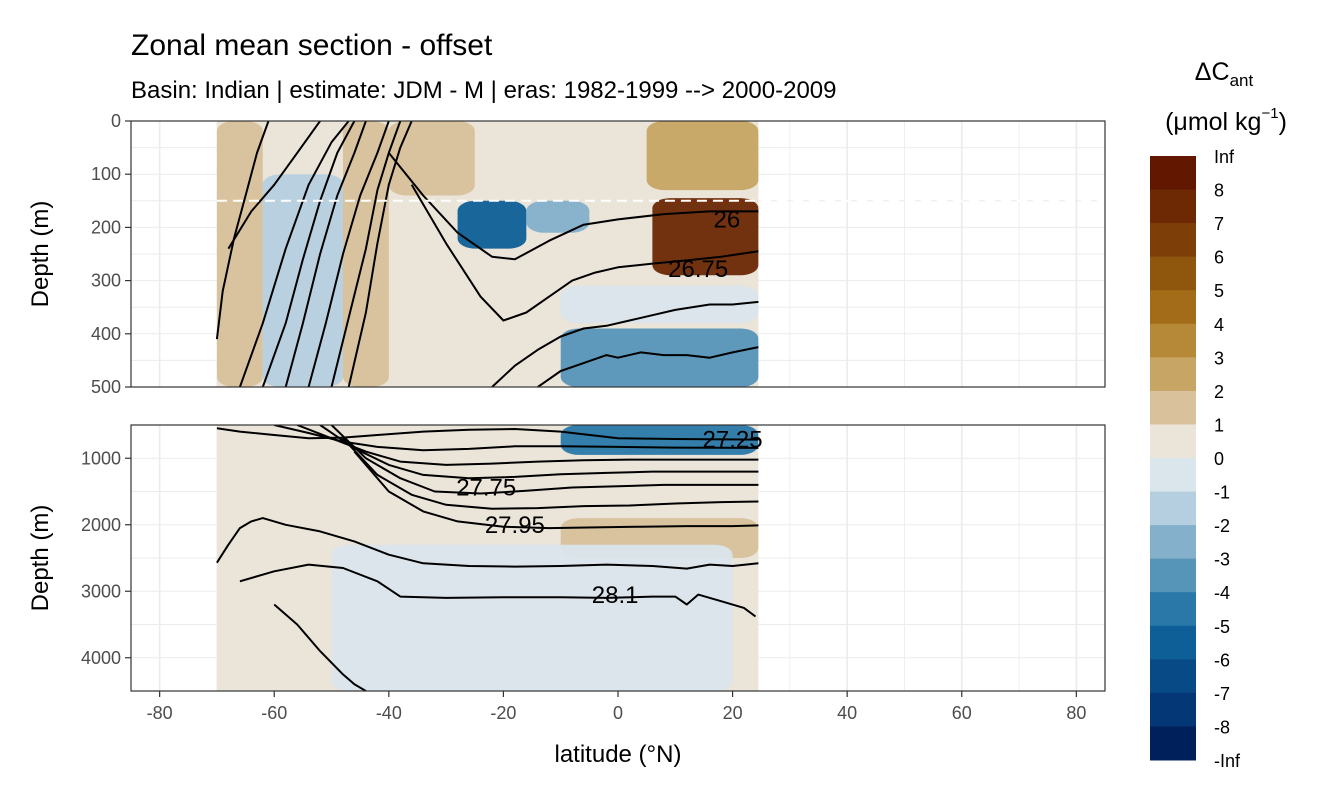  I want to click on legend-label: -3, so click(1222, 560).